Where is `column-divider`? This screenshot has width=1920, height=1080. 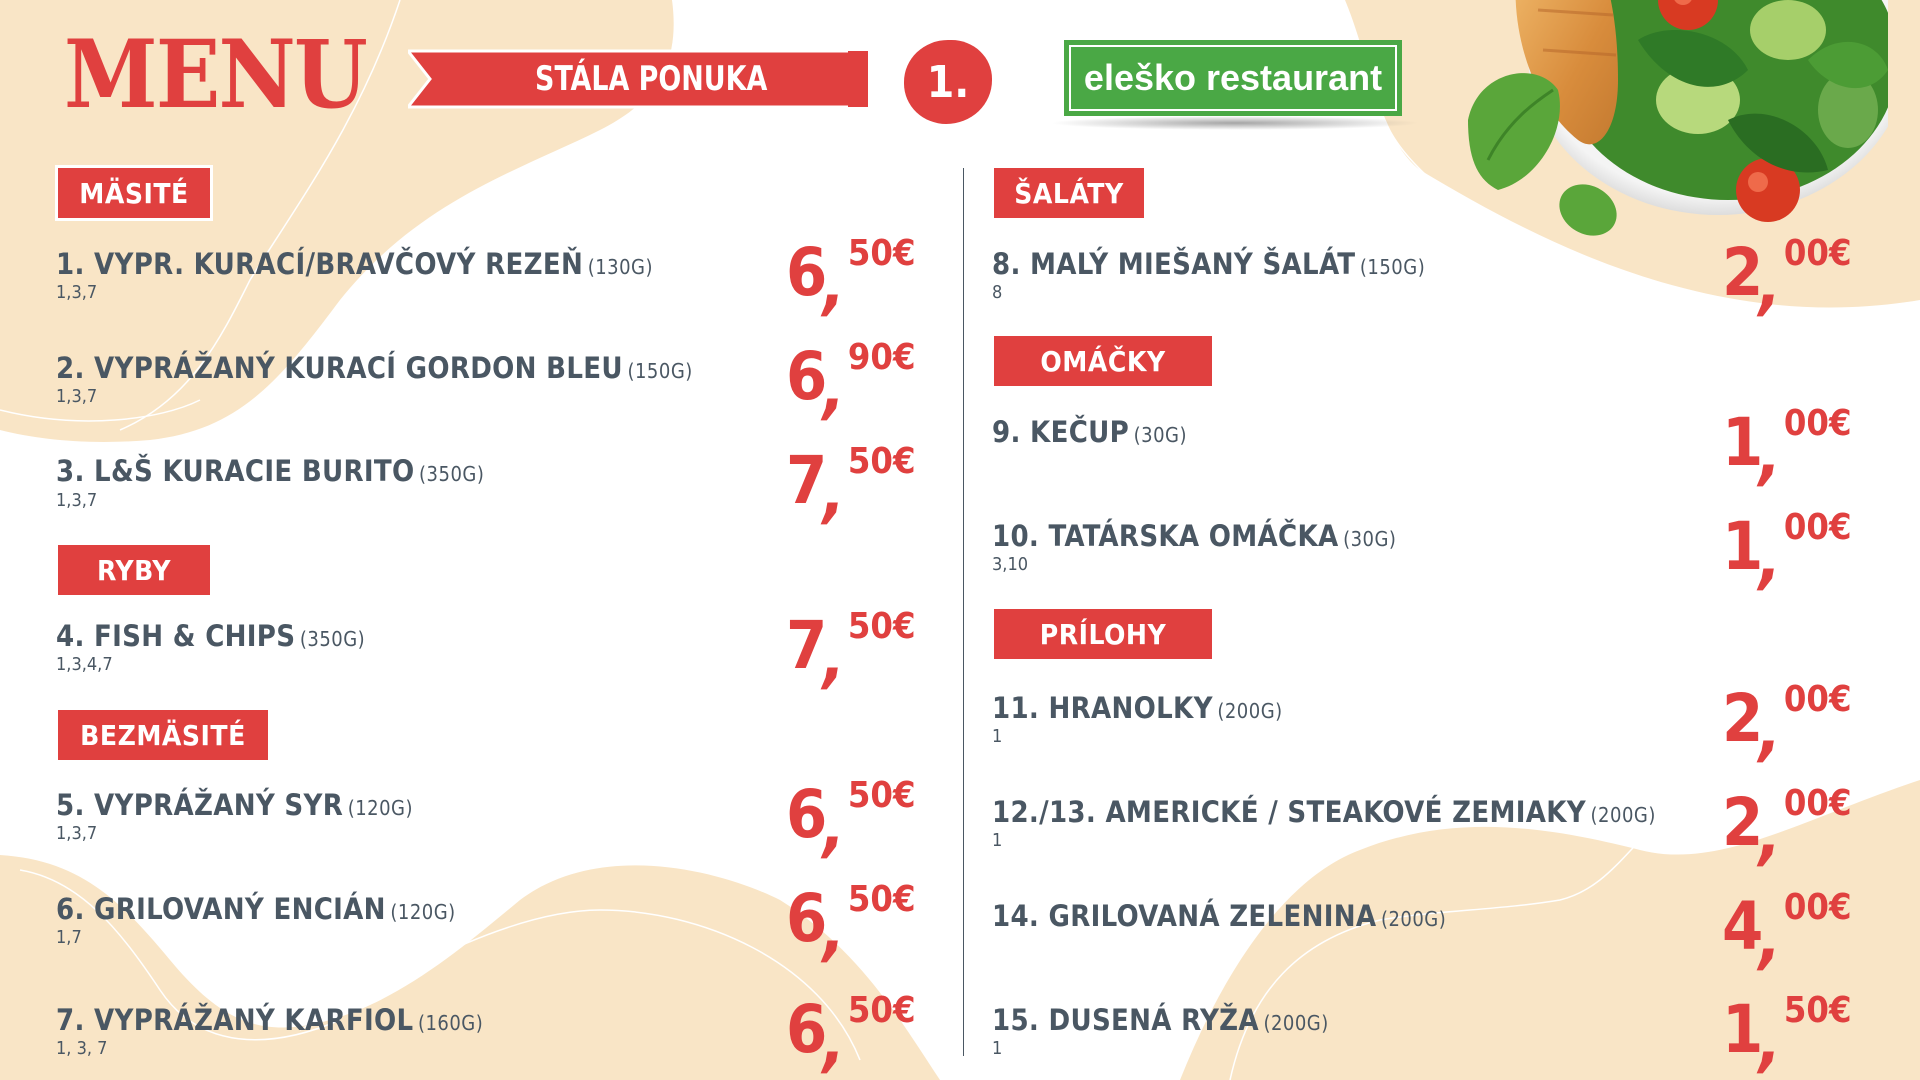
column-divider is located at coordinates (963, 612).